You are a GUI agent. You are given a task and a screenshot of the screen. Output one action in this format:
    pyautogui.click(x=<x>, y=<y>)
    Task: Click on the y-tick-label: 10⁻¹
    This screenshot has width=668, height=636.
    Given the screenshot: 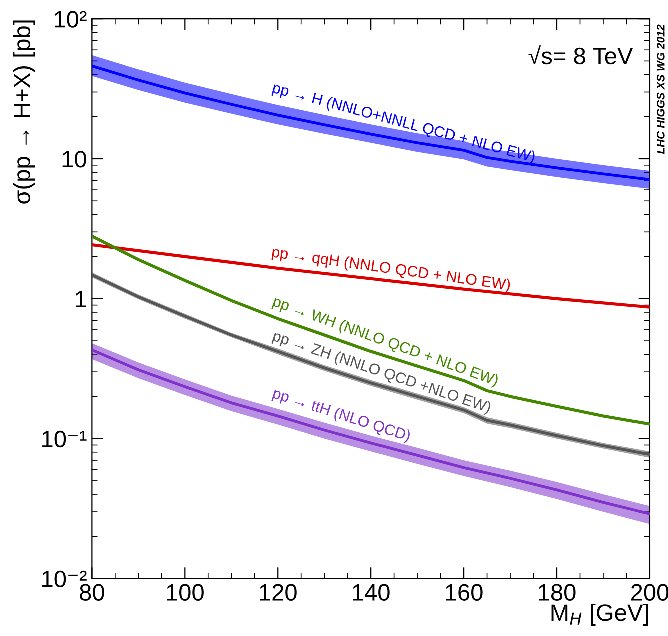 What is the action you would take?
    pyautogui.click(x=64, y=439)
    